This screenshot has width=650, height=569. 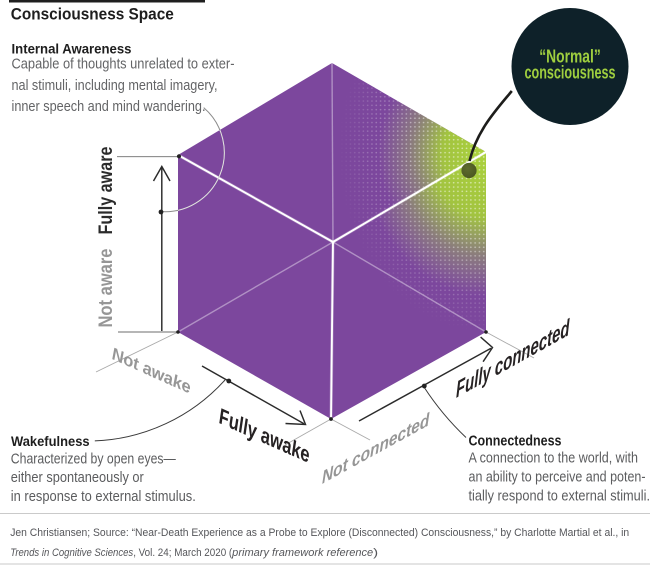 I want to click on svg-text: Connectedness, so click(x=515, y=442).